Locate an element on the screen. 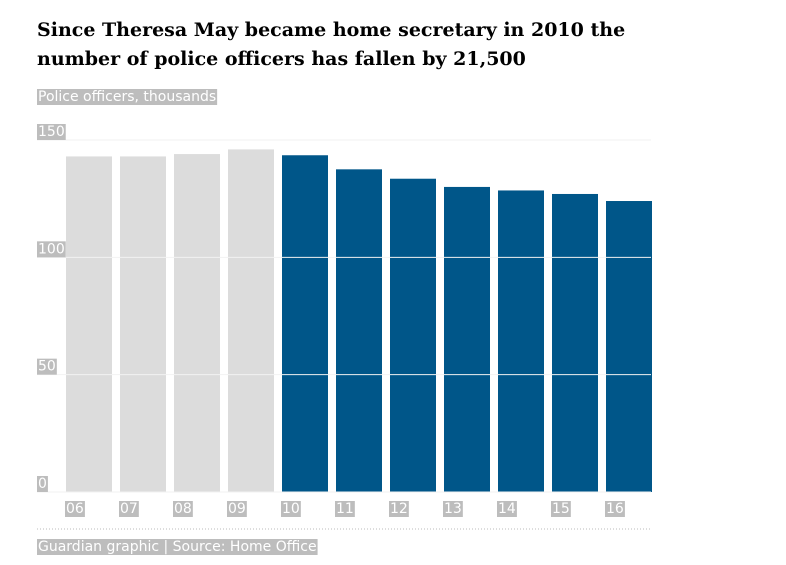 The image size is (786, 565). x-tick-label: 09 is located at coordinates (237, 509).